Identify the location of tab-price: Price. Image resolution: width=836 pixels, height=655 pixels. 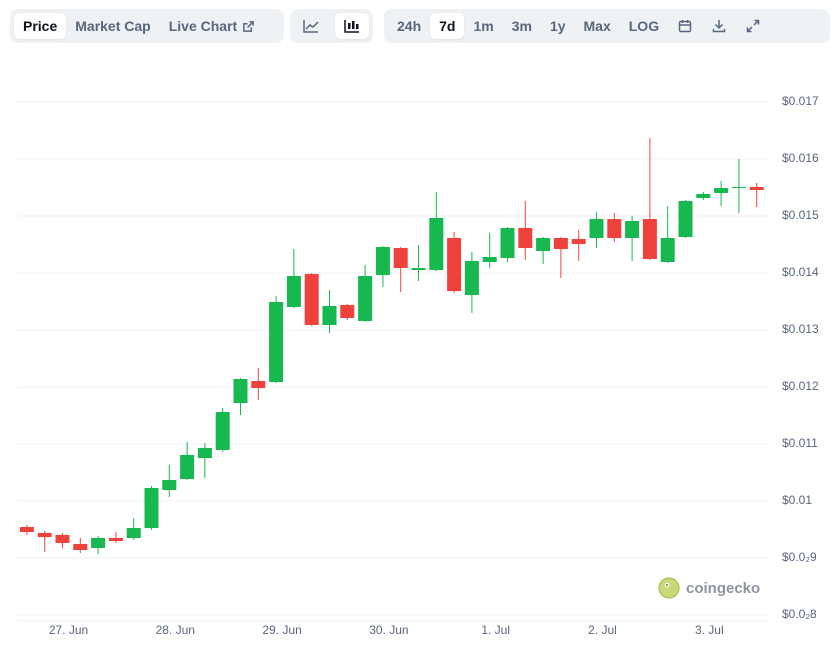
(40, 26).